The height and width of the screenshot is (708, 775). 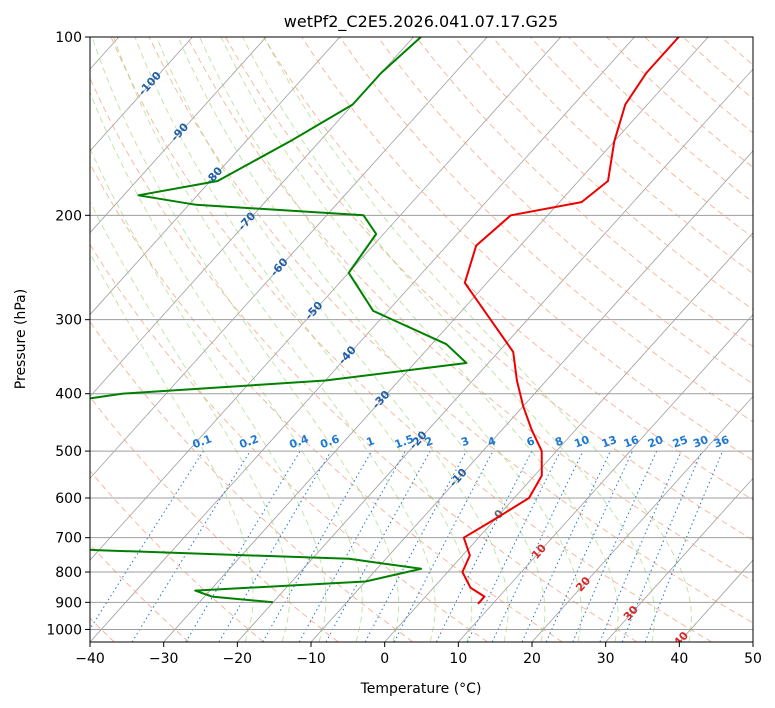 What do you see at coordinates (68, 452) in the screenshot?
I see `y-tick-label: 500` at bounding box center [68, 452].